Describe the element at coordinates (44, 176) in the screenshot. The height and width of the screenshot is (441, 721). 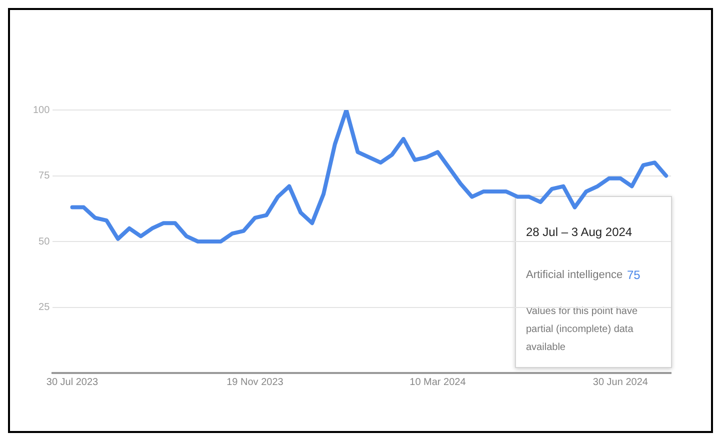
I see `y-tick-label: 75` at that location.